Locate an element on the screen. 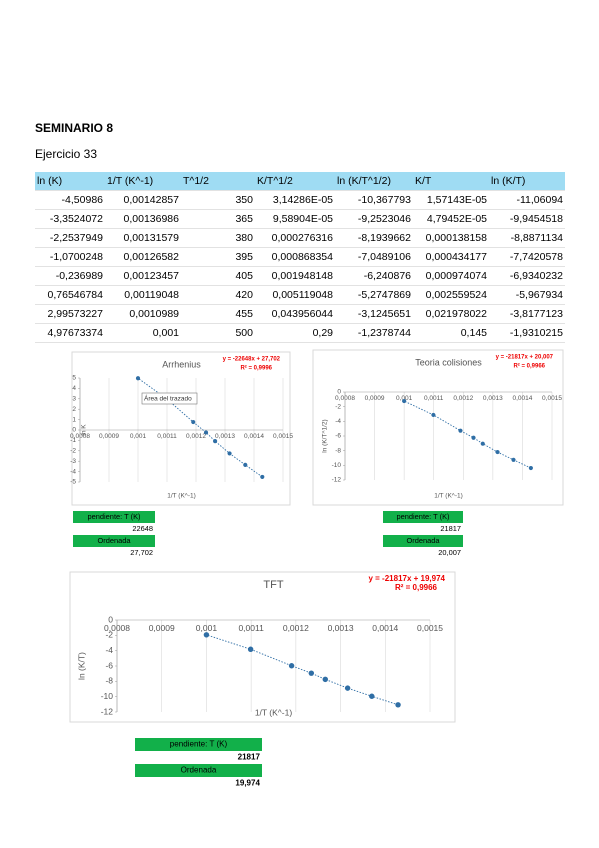  trend-line is located at coordinates (302, 670).